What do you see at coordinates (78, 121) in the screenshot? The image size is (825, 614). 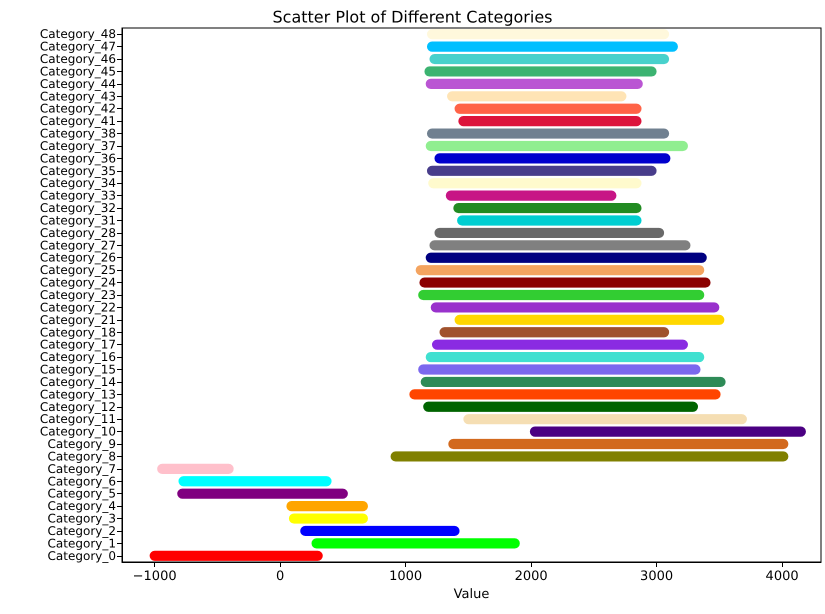 I see `y-tick-label: Category_41` at bounding box center [78, 121].